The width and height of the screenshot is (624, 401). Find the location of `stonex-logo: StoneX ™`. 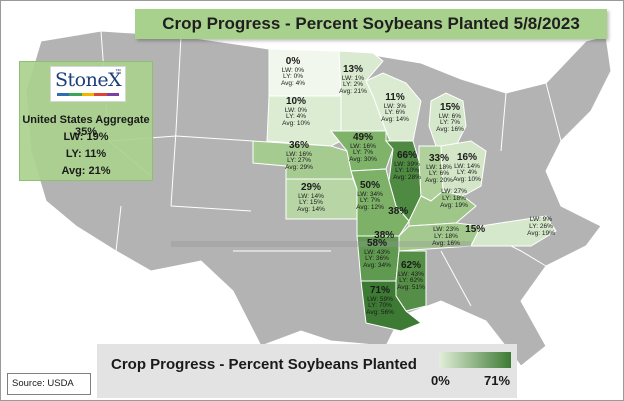

stonex-logo: StoneX ™ is located at coordinates (88, 84).